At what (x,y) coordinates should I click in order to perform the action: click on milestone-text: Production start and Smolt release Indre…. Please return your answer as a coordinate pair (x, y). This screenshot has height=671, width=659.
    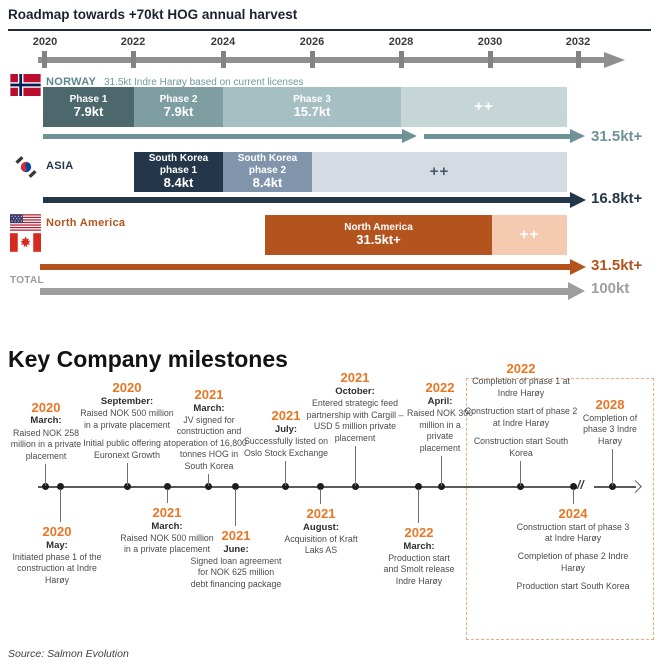
    Looking at the image, I should click on (419, 569).